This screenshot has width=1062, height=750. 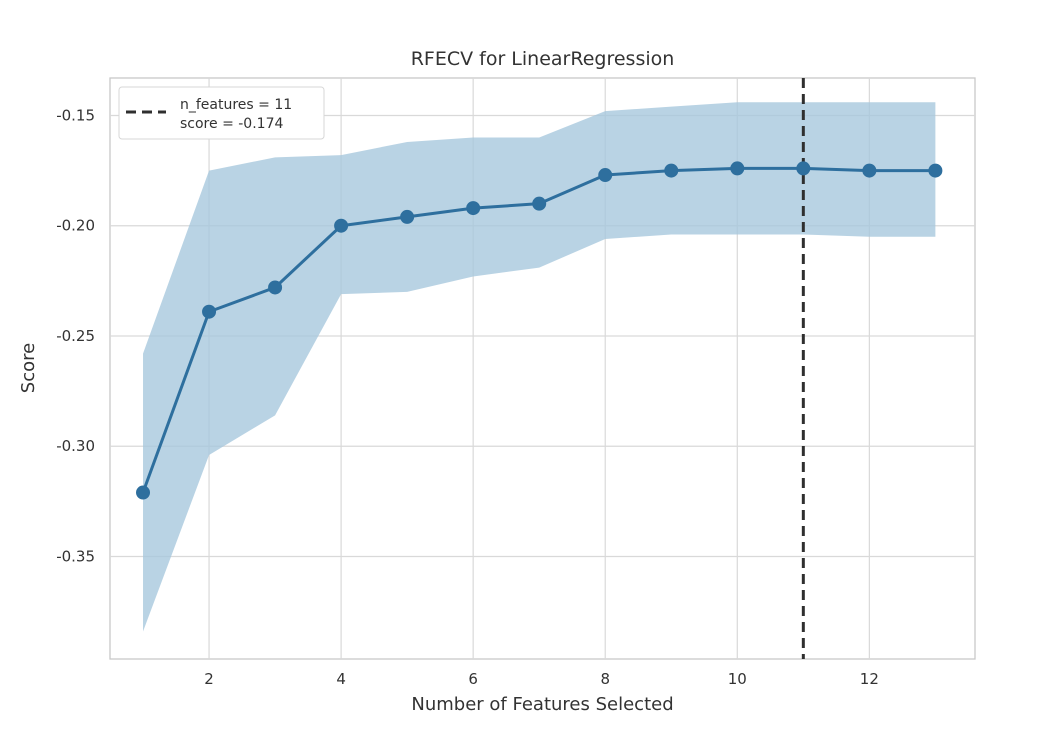 I want to click on y-tick-label: -0.30, so click(x=75, y=446).